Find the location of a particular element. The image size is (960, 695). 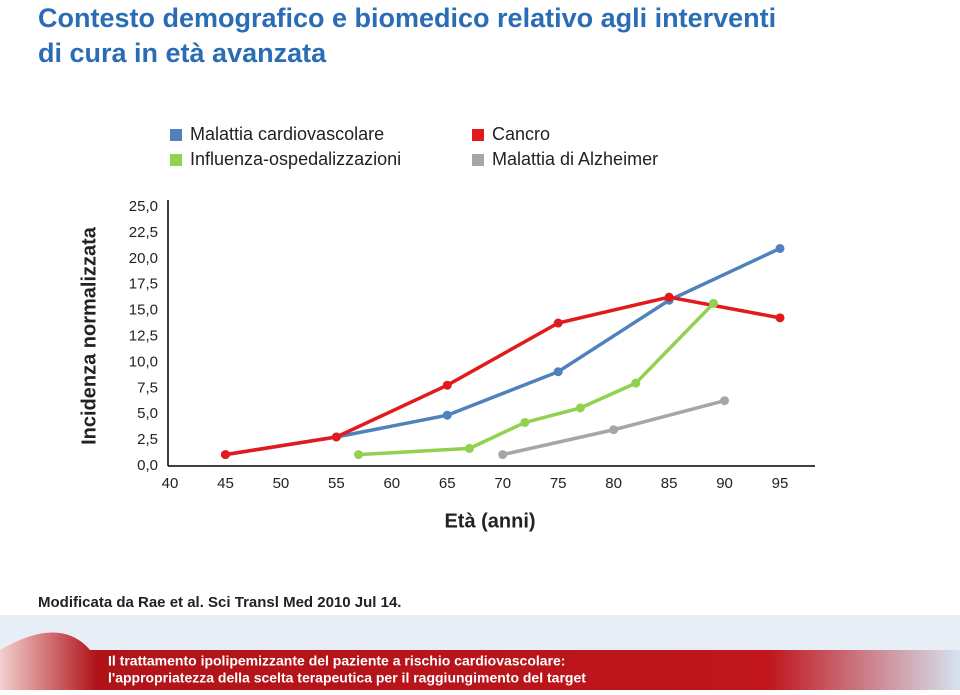

y-tick-label: 15,0 is located at coordinates (143, 310).